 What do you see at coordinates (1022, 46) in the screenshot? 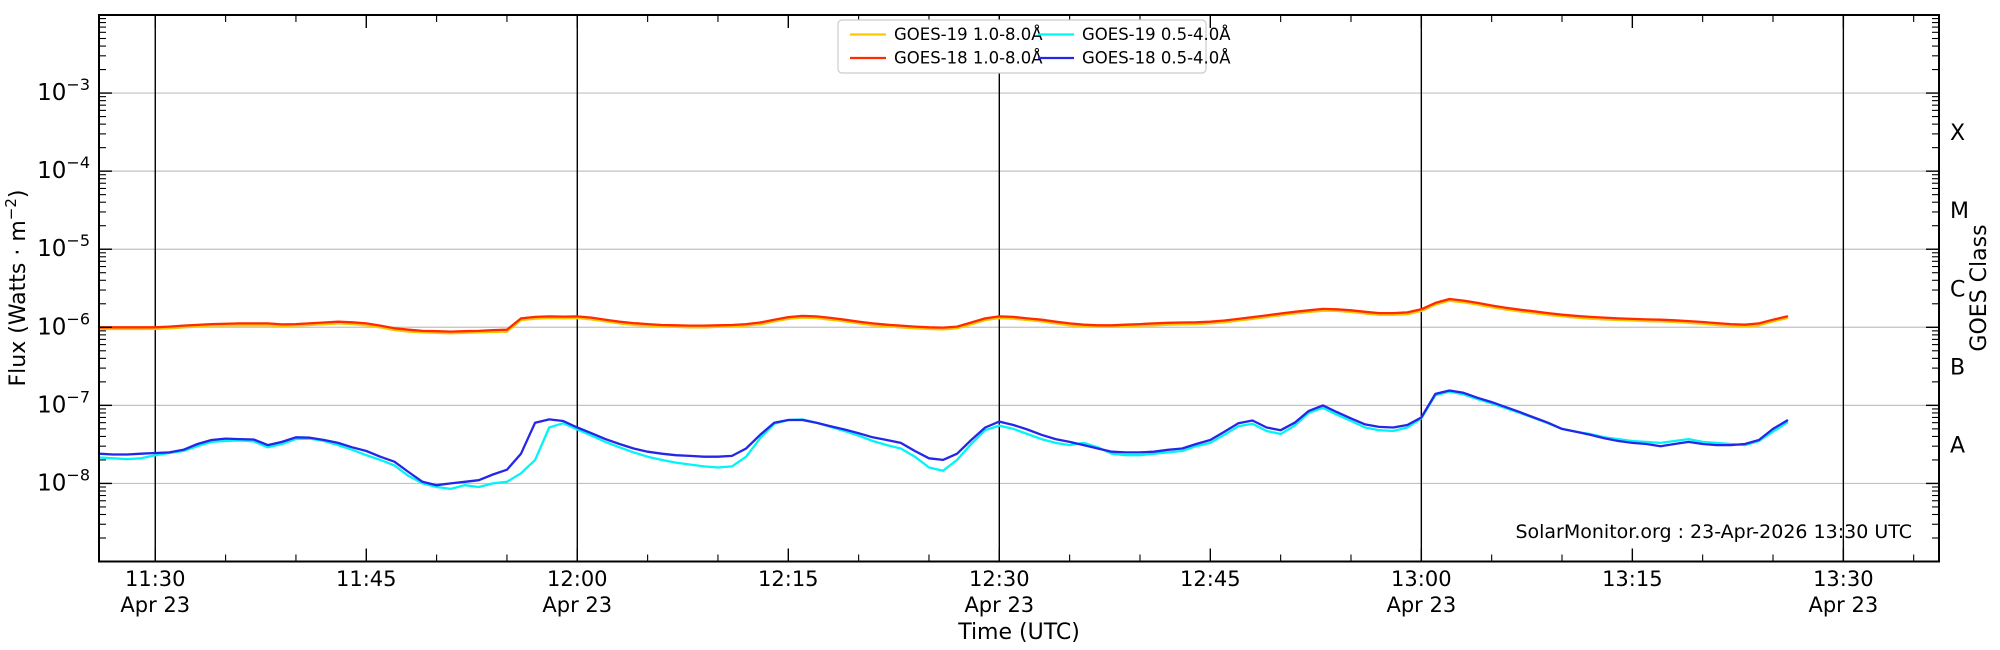
I see `legend-box` at bounding box center [1022, 46].